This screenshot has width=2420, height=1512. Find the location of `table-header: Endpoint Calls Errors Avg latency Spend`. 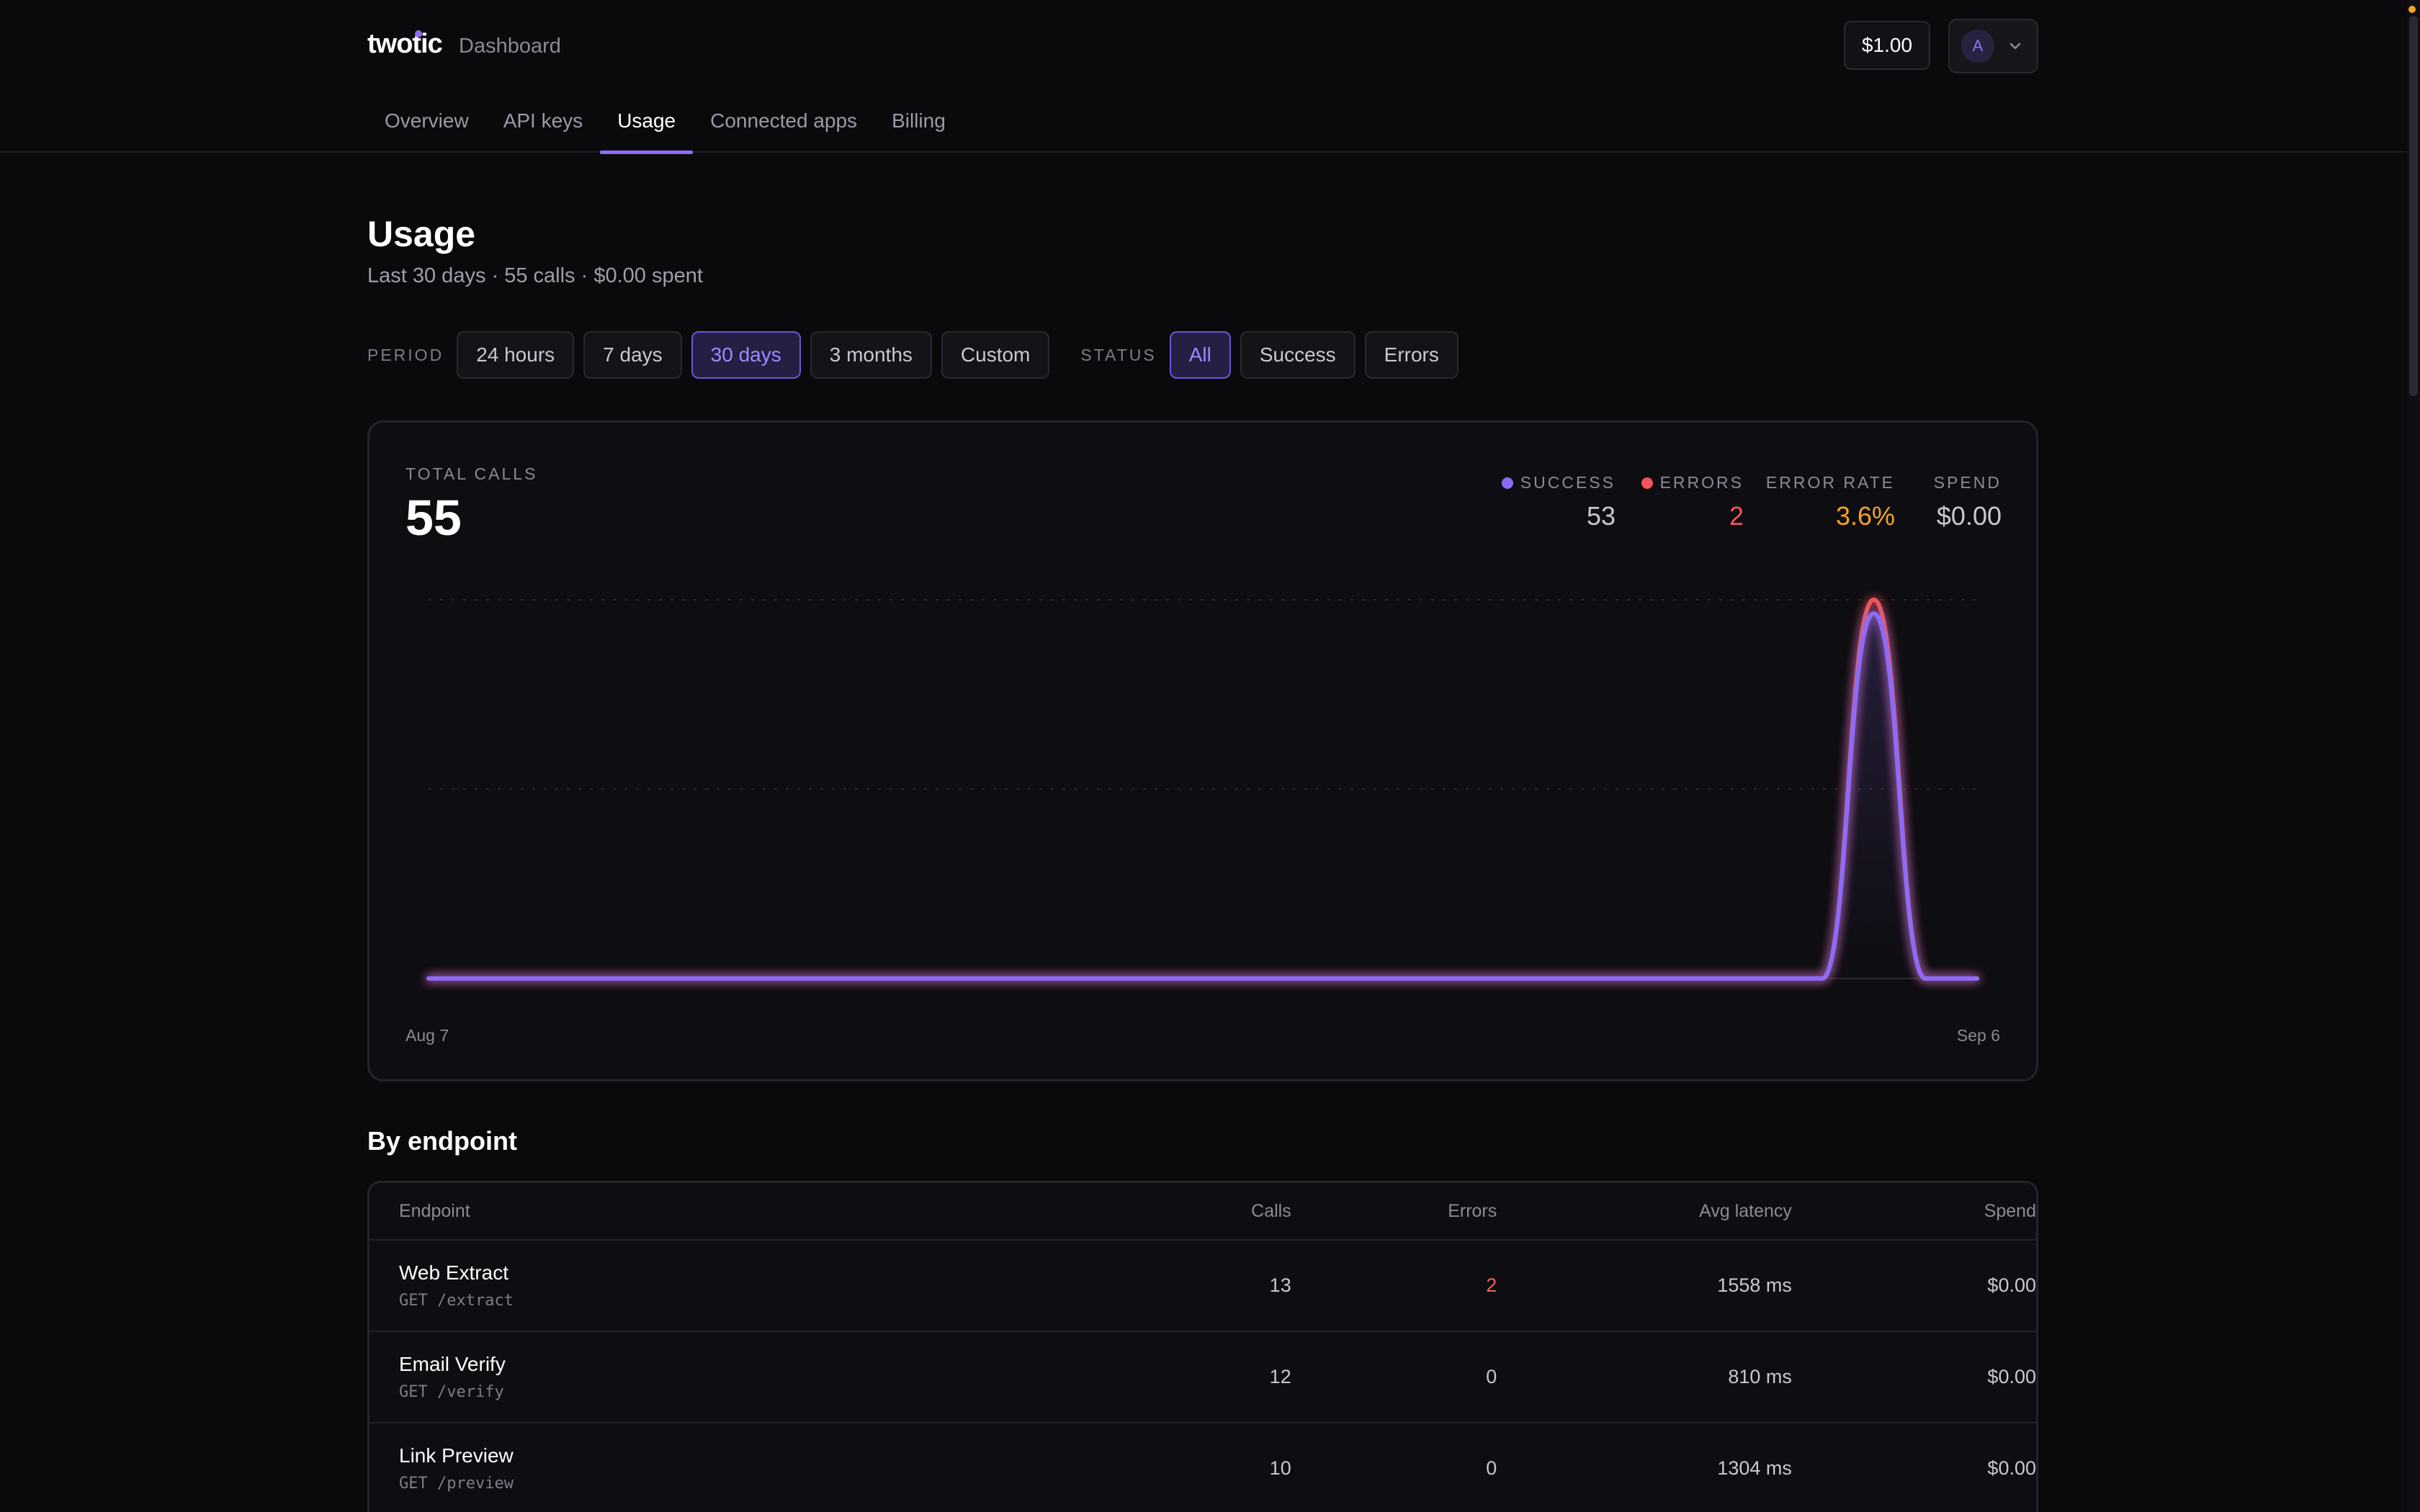

table-header: Endpoint Calls Errors Avg latency Spend is located at coordinates (1202, 1212).